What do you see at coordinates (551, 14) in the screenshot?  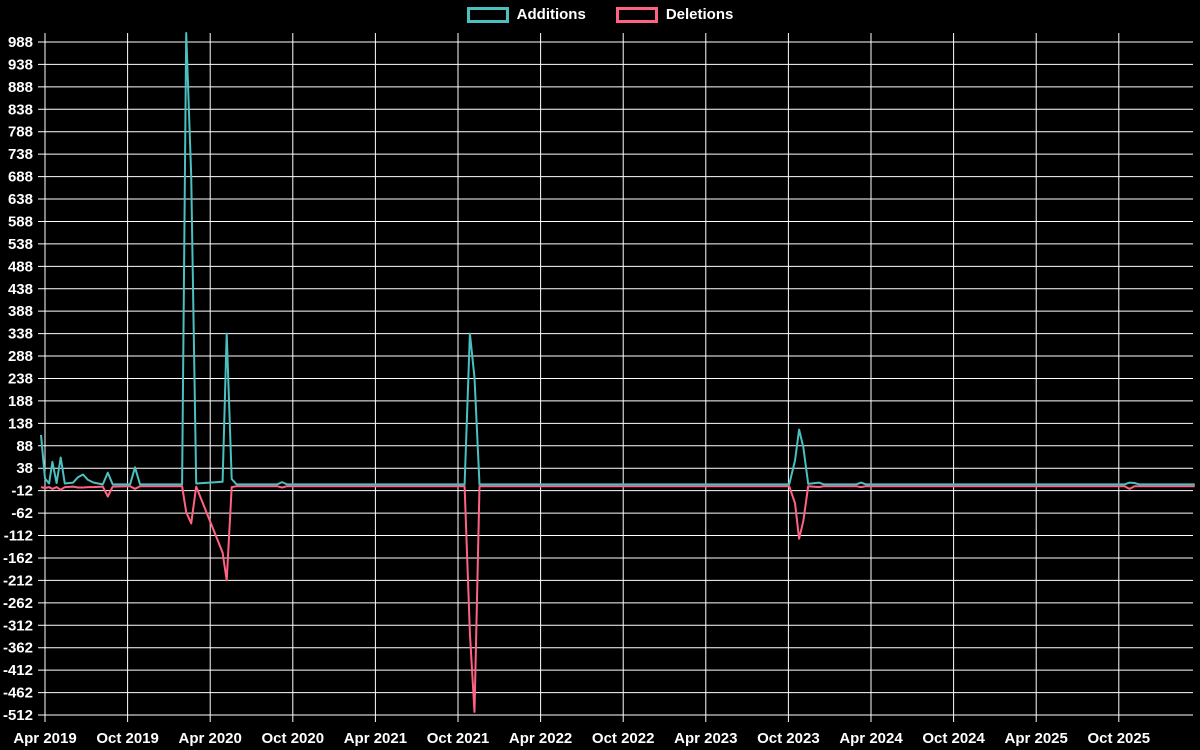 I see `legend-label-additions: Additions` at bounding box center [551, 14].